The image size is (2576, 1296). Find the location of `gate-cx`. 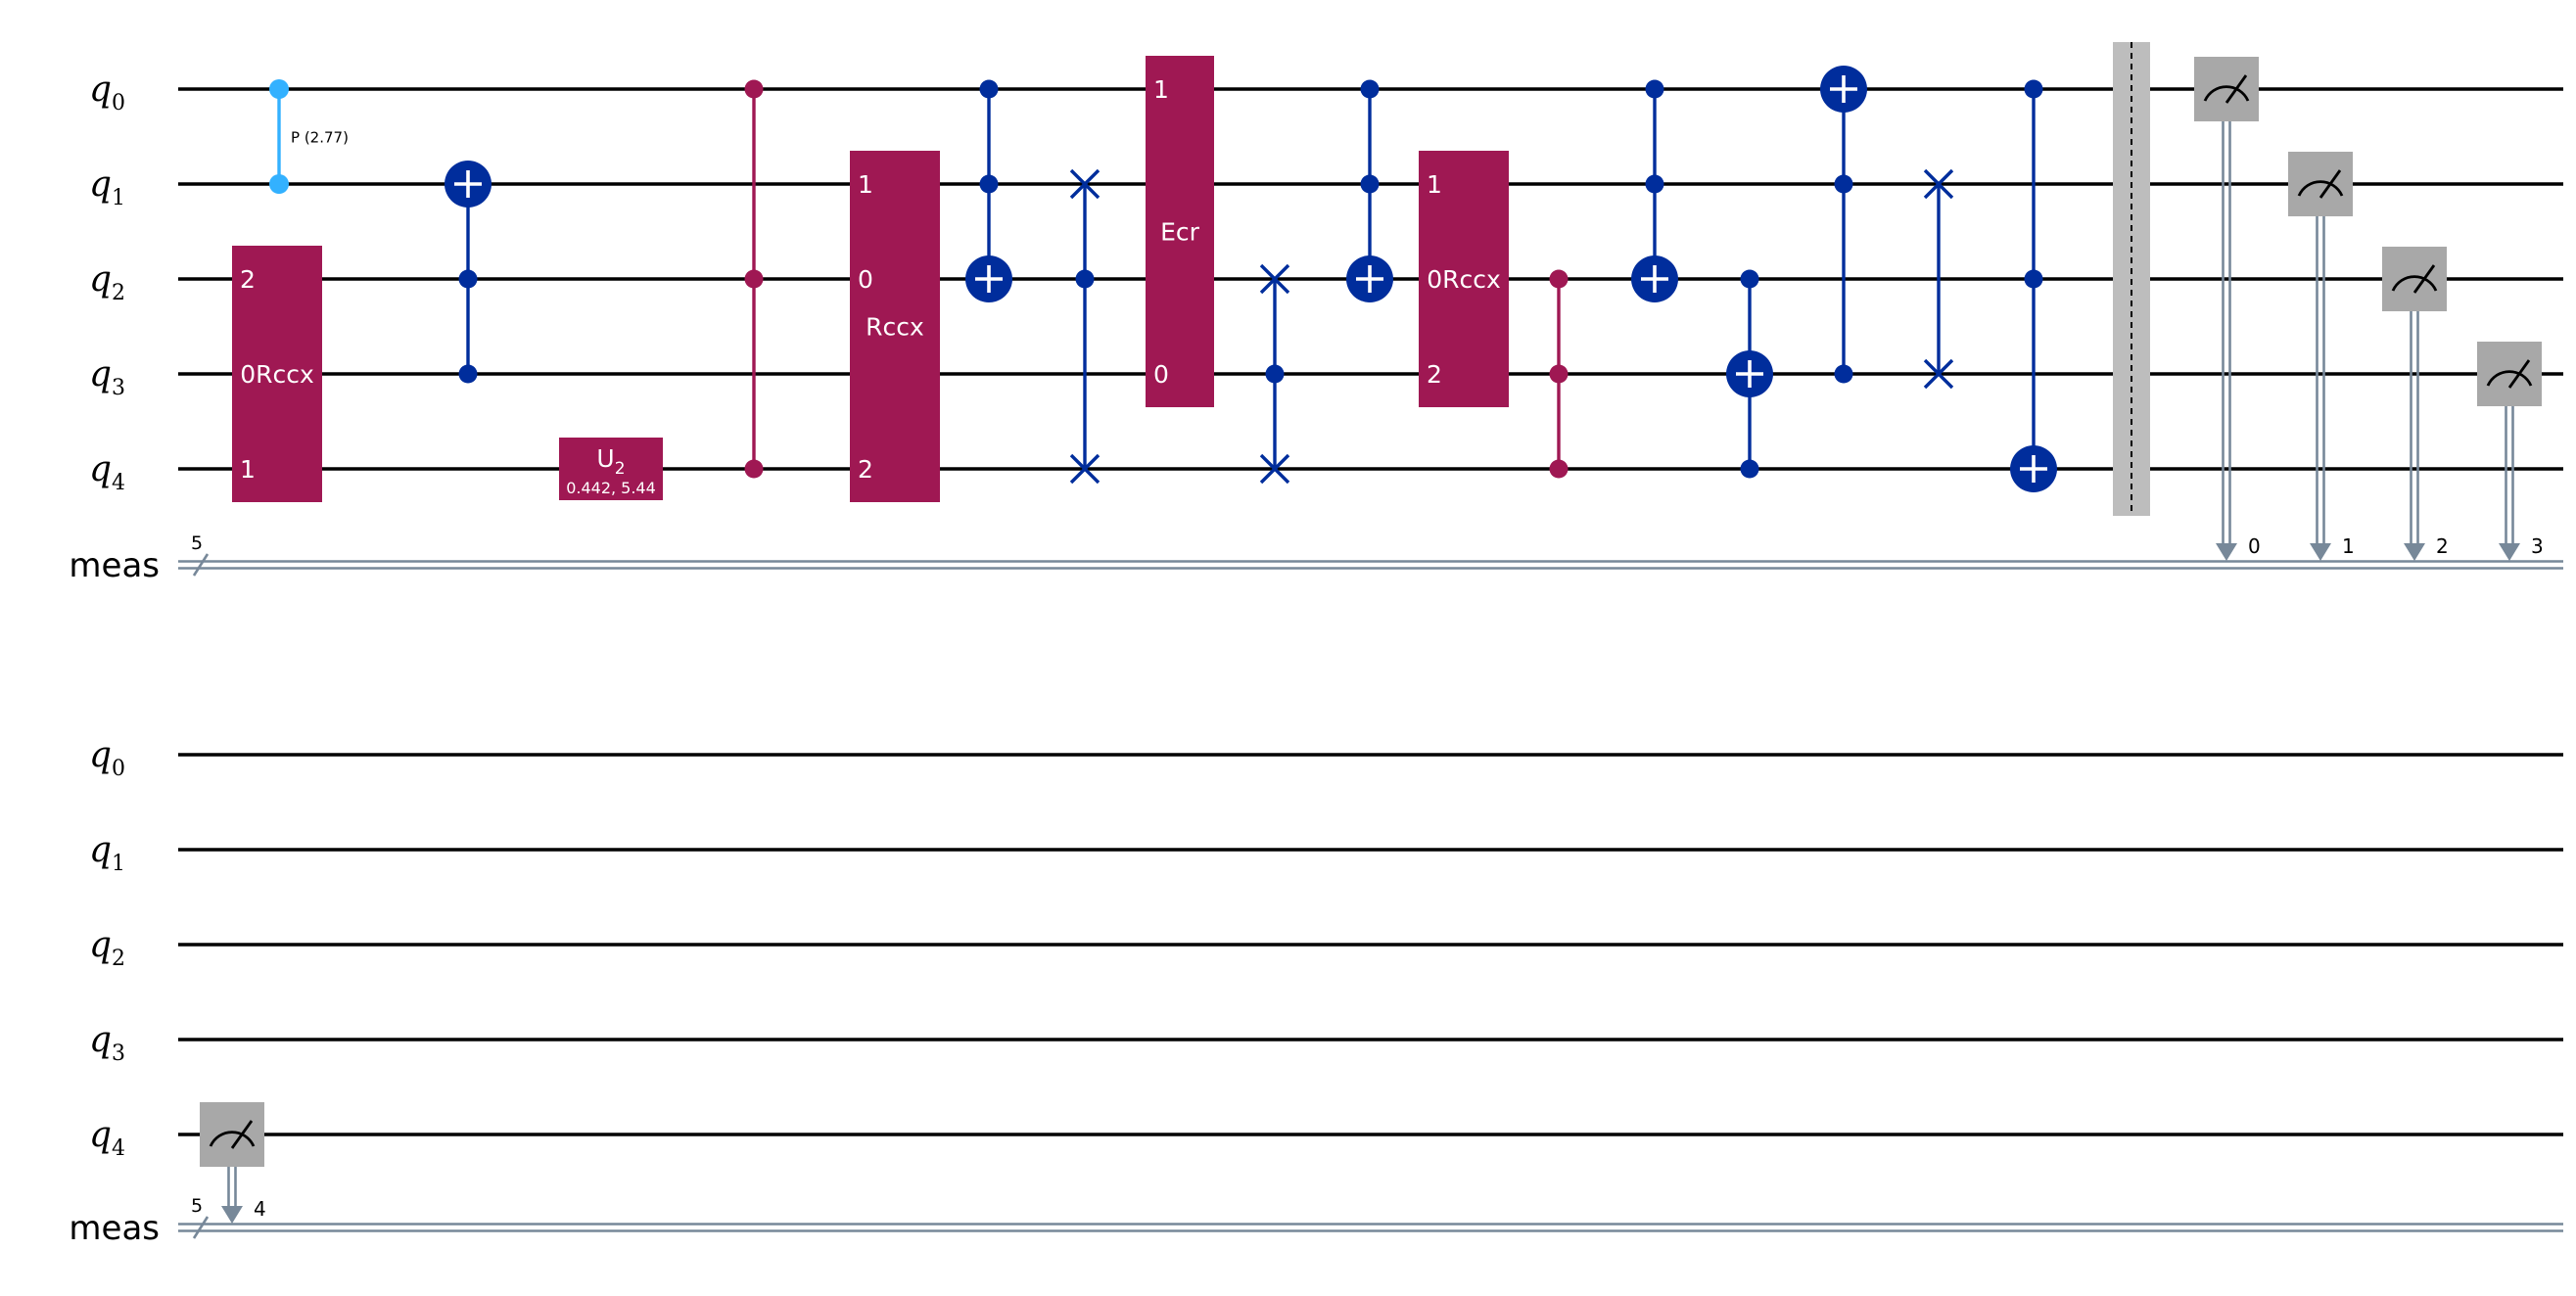

gate-cx is located at coordinates (1749, 374).